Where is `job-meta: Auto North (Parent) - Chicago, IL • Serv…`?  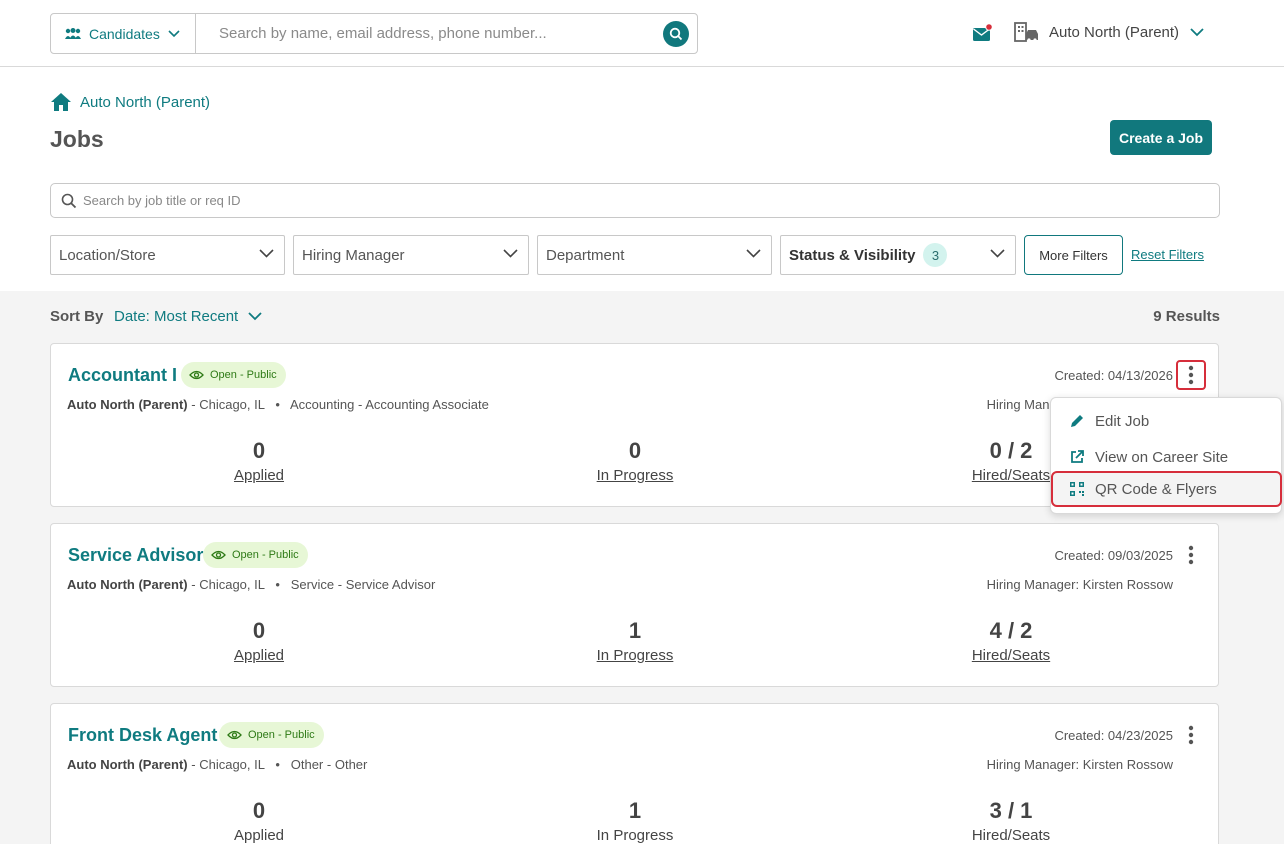
job-meta: Auto North (Parent) - Chicago, IL • Serv… is located at coordinates (251, 584).